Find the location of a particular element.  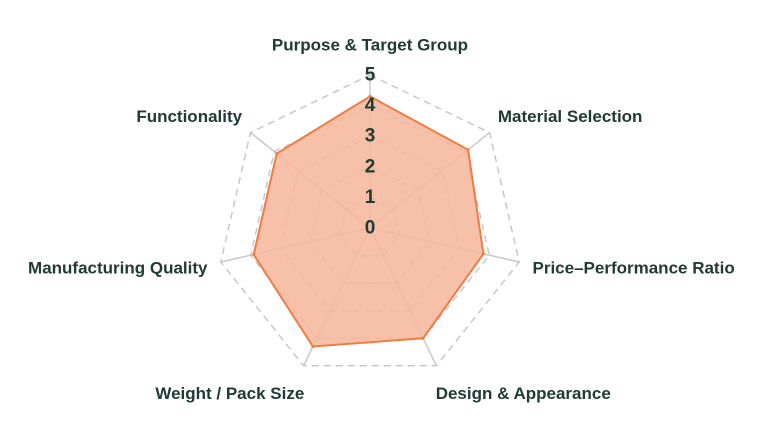

tick-label-0: 0 is located at coordinates (370, 228).